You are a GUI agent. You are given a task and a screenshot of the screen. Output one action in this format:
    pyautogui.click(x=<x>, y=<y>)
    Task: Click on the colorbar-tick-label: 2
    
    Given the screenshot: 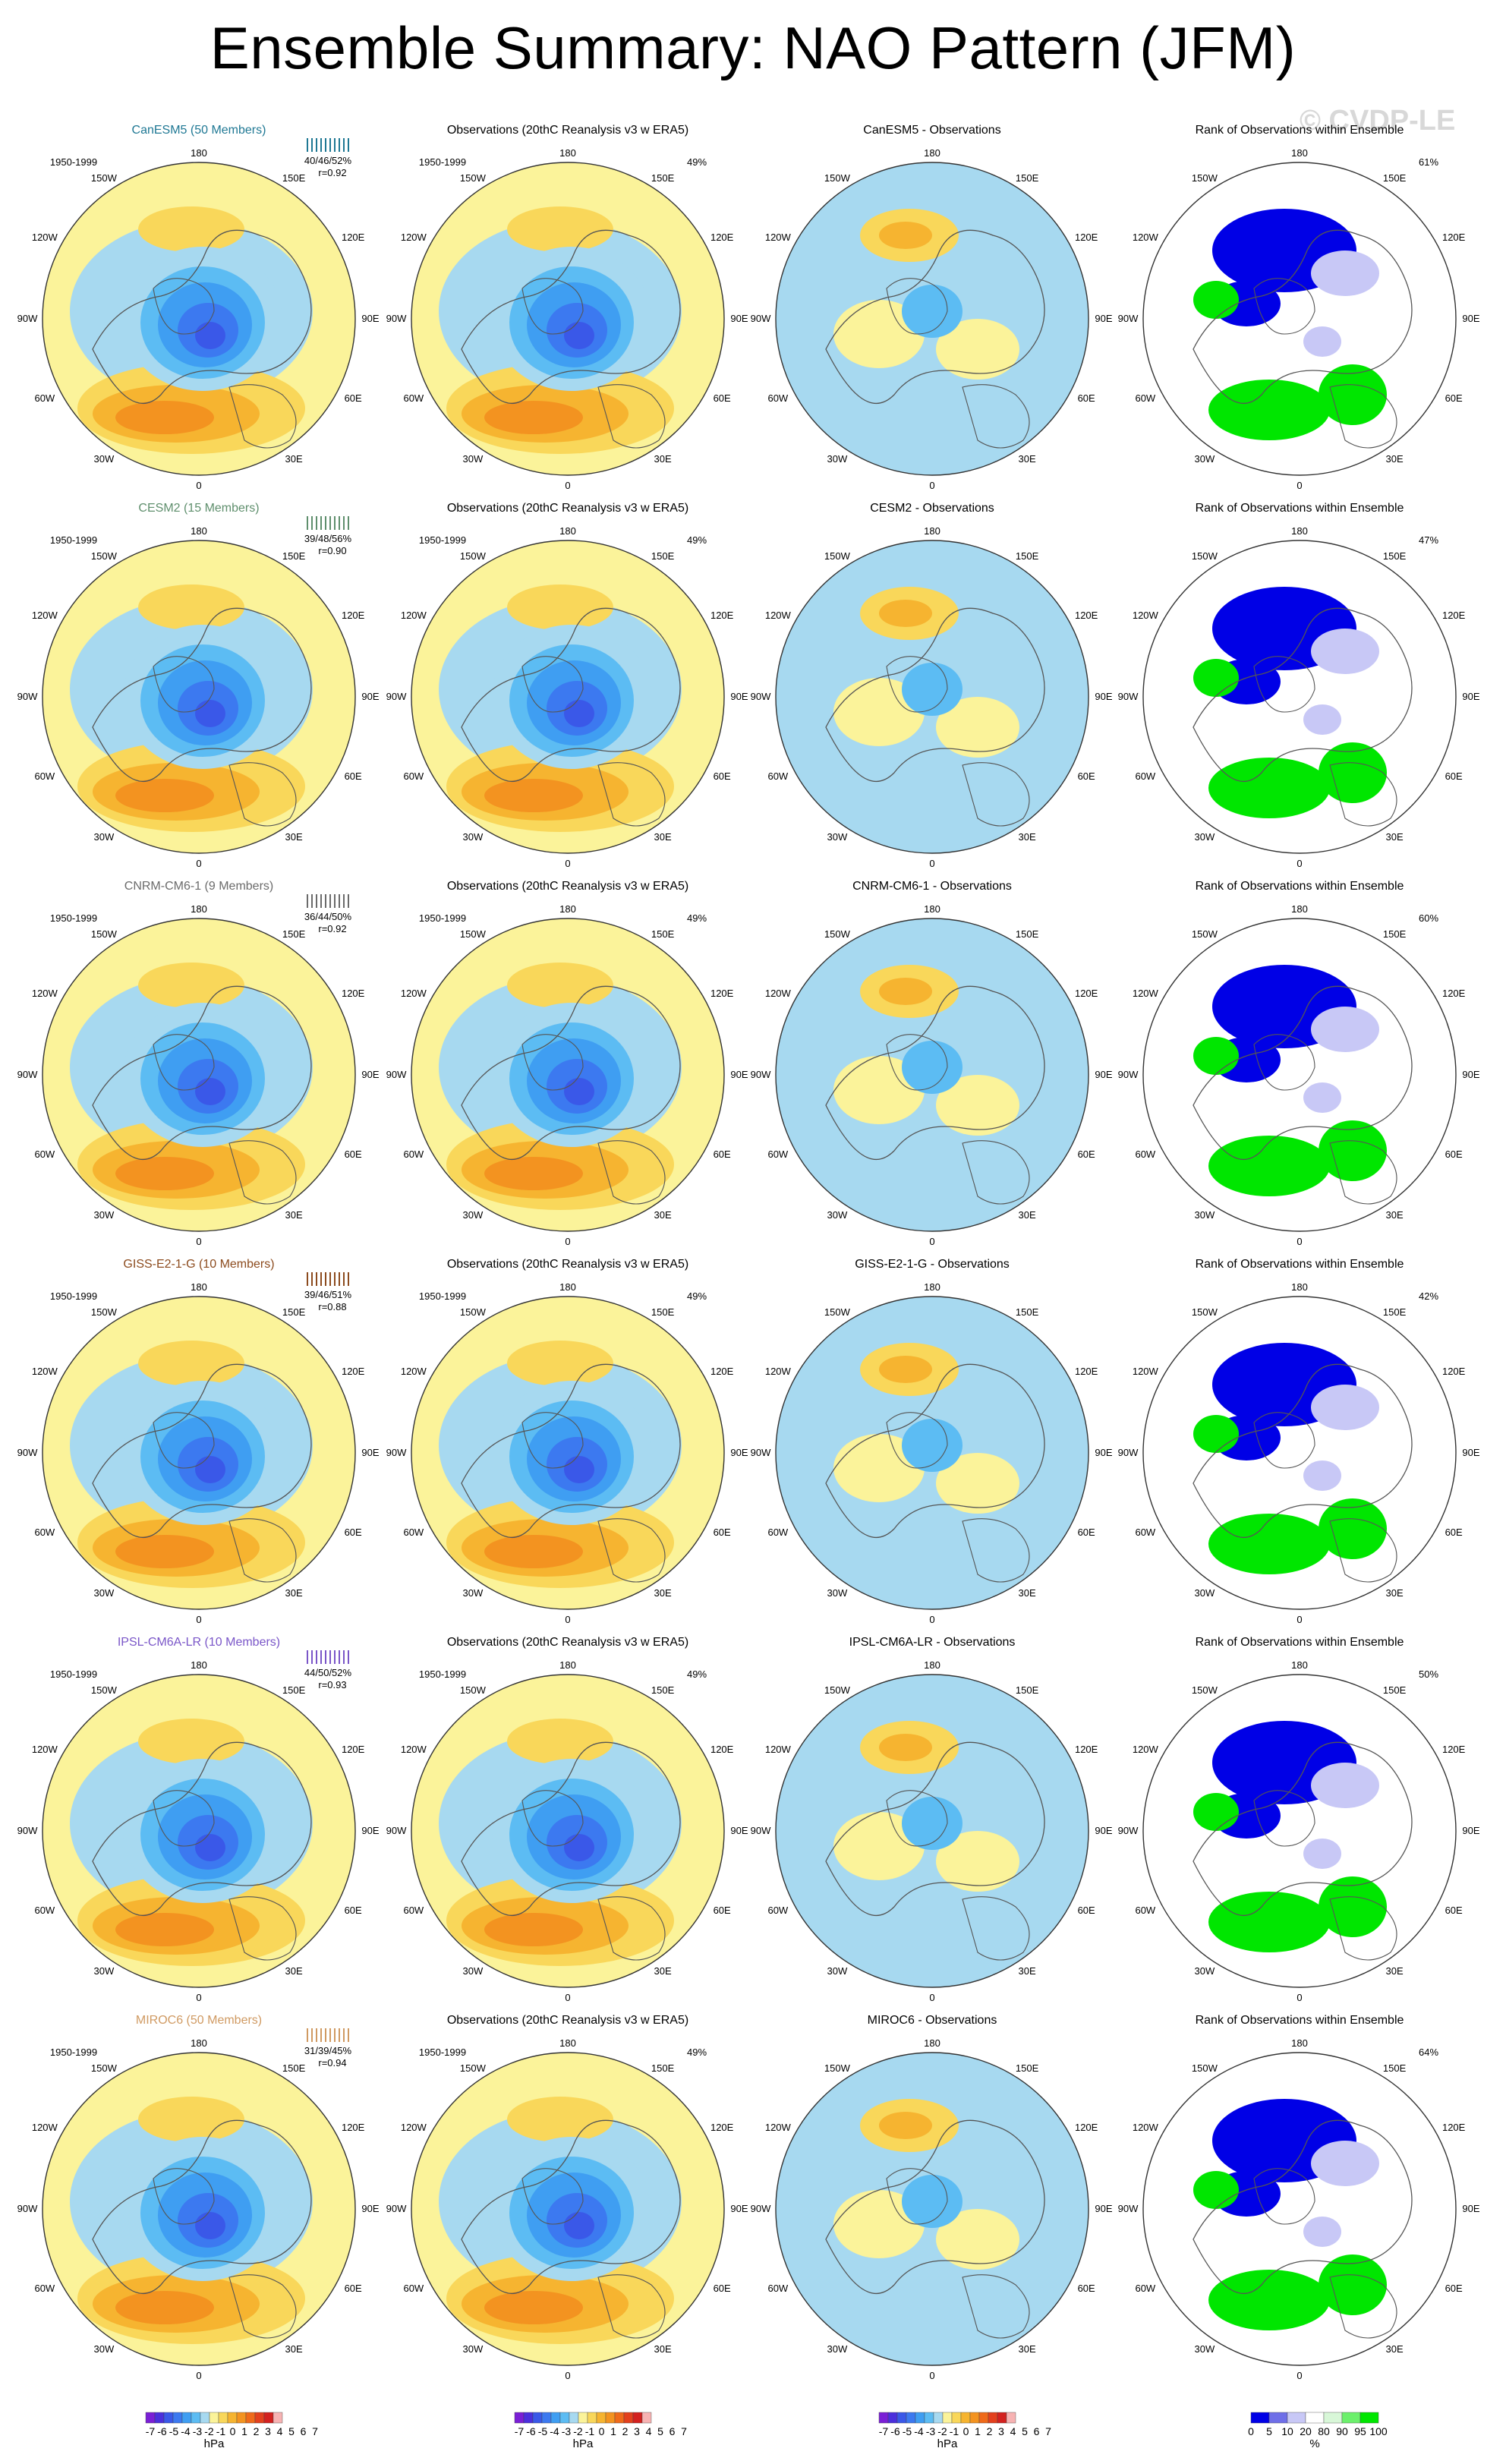 What is the action you would take?
    pyautogui.click(x=990, y=2431)
    